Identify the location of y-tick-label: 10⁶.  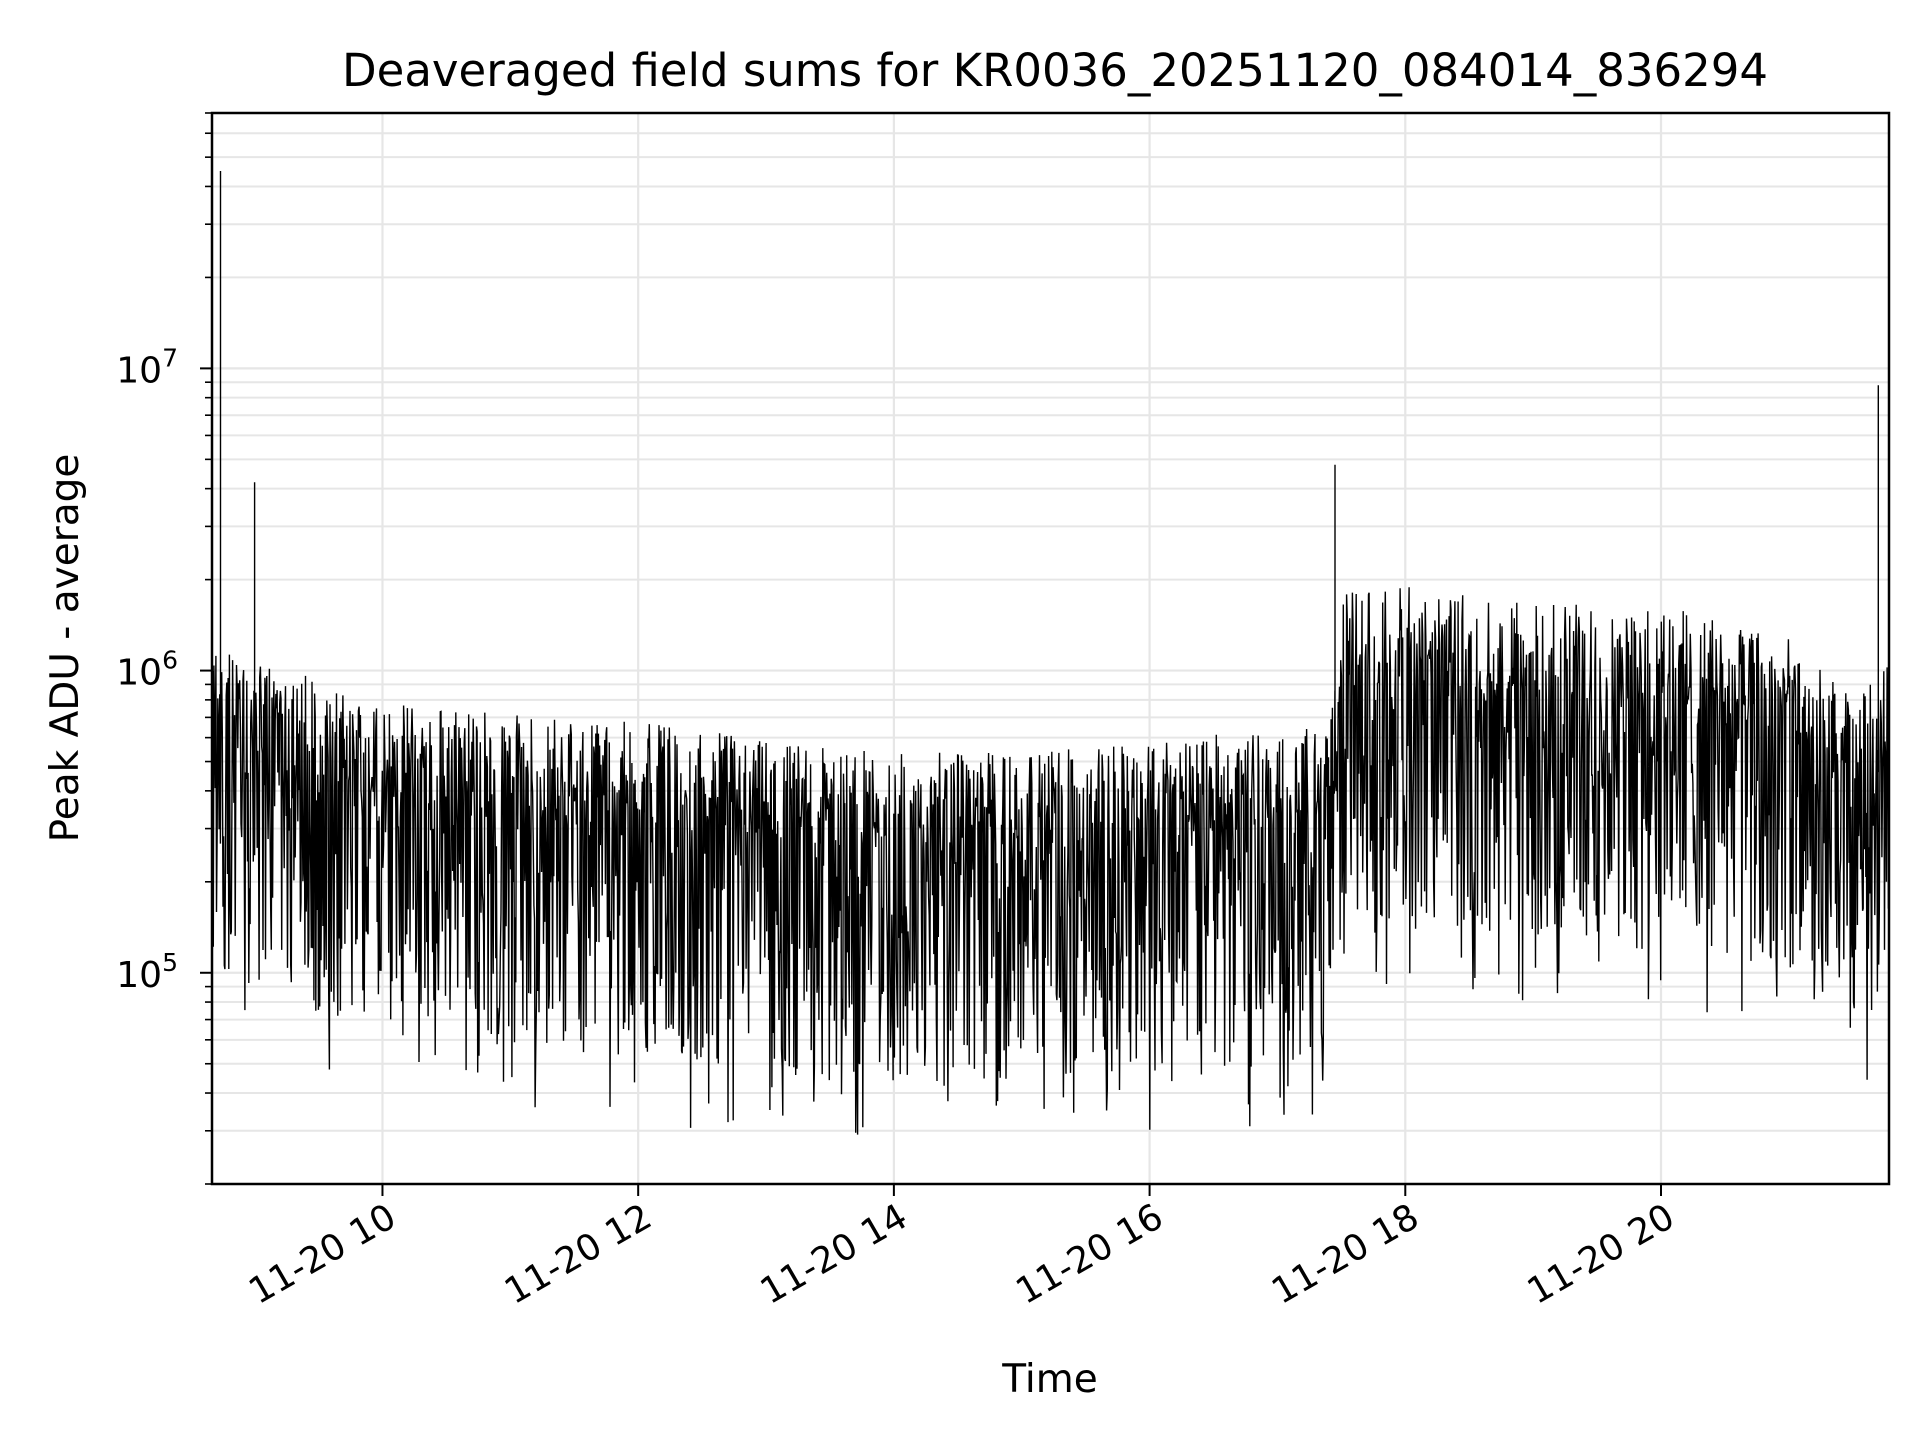
(147, 670).